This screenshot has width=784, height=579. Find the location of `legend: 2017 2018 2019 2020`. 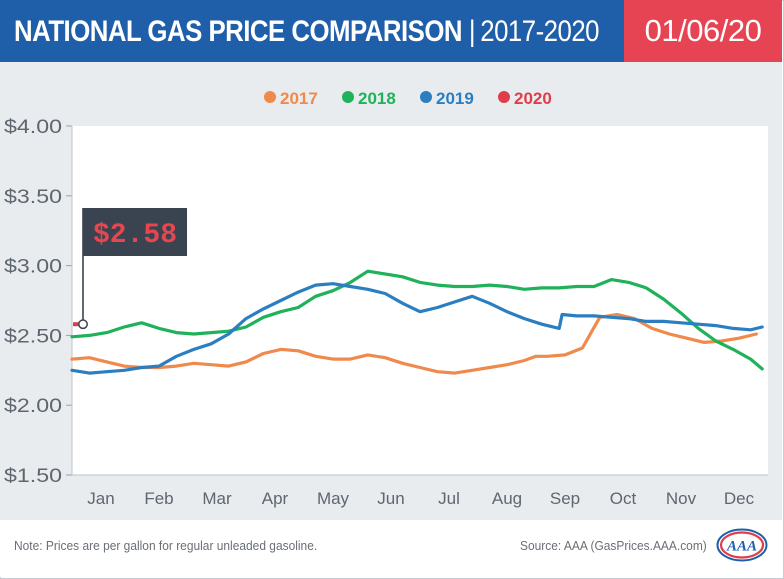

legend: 2017 2018 2019 2020 is located at coordinates (408, 98).